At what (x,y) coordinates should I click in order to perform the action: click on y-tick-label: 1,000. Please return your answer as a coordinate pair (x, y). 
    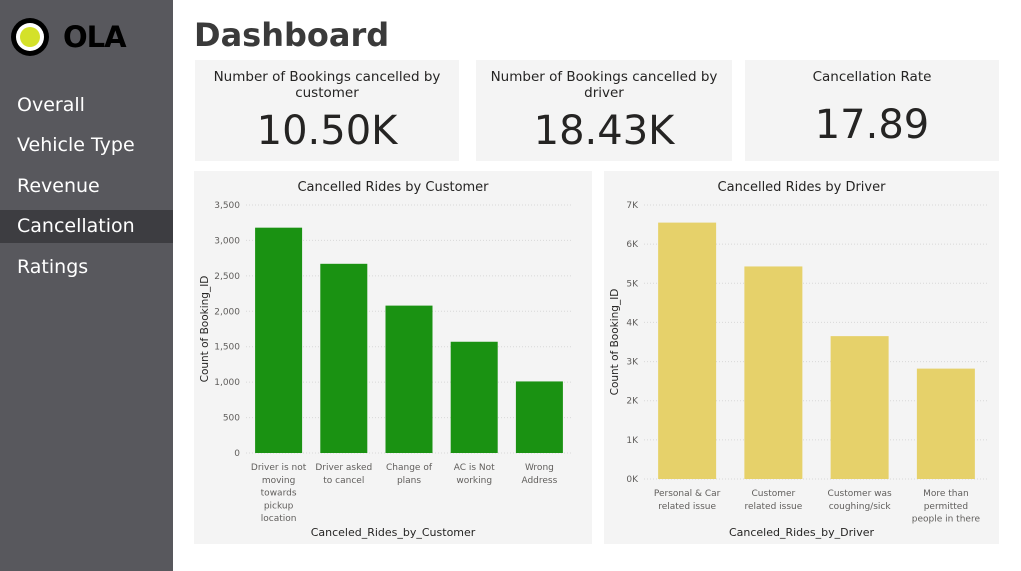
    Looking at the image, I should click on (227, 383).